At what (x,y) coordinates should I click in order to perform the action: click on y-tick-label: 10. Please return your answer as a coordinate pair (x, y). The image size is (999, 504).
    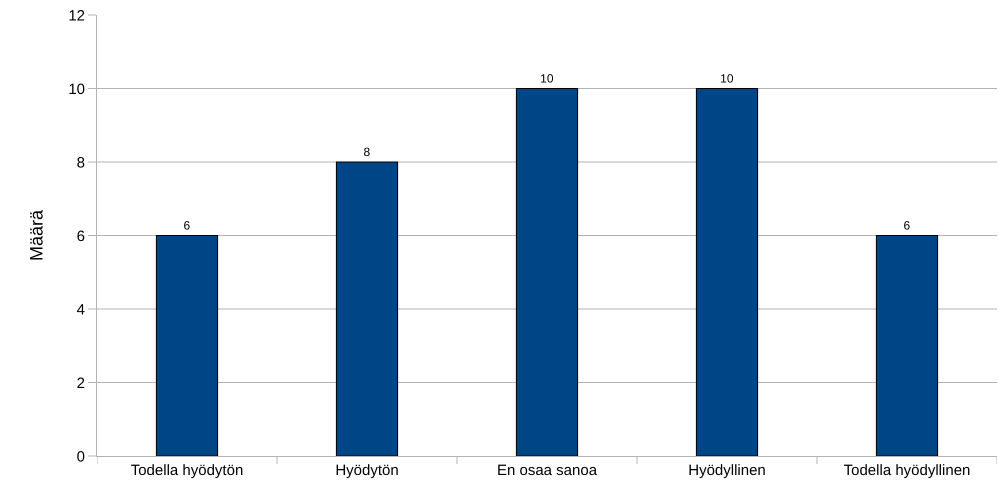
    Looking at the image, I should click on (76, 89).